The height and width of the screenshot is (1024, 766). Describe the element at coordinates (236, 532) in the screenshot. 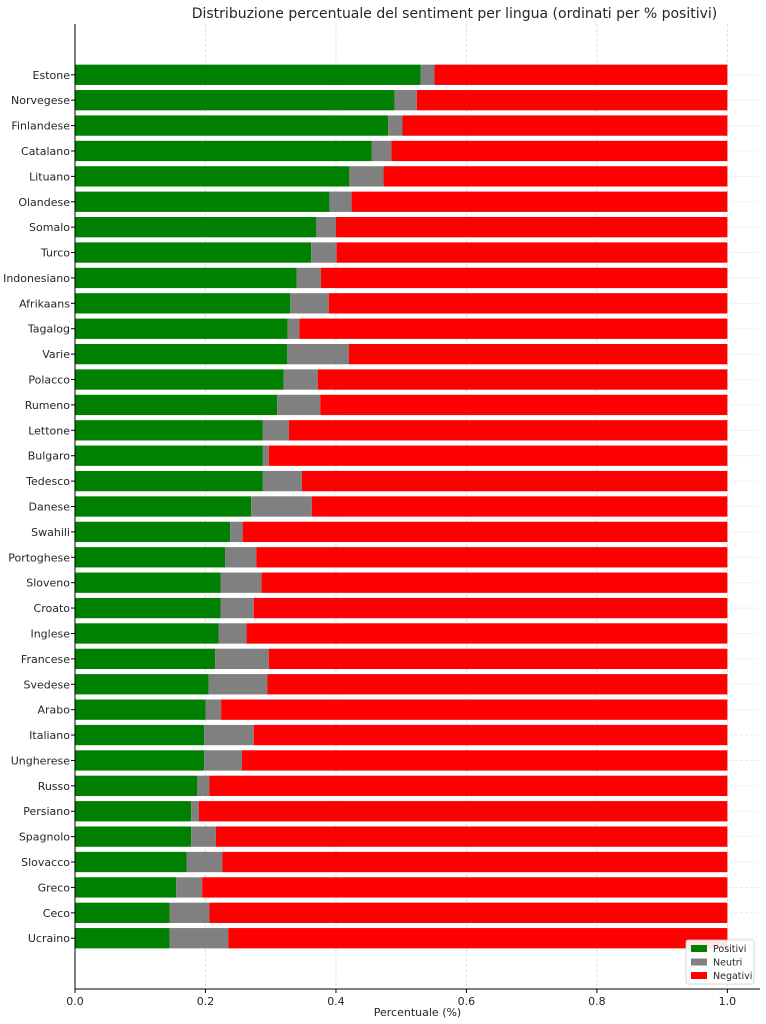

I see `bar-swahili-neutri` at that location.